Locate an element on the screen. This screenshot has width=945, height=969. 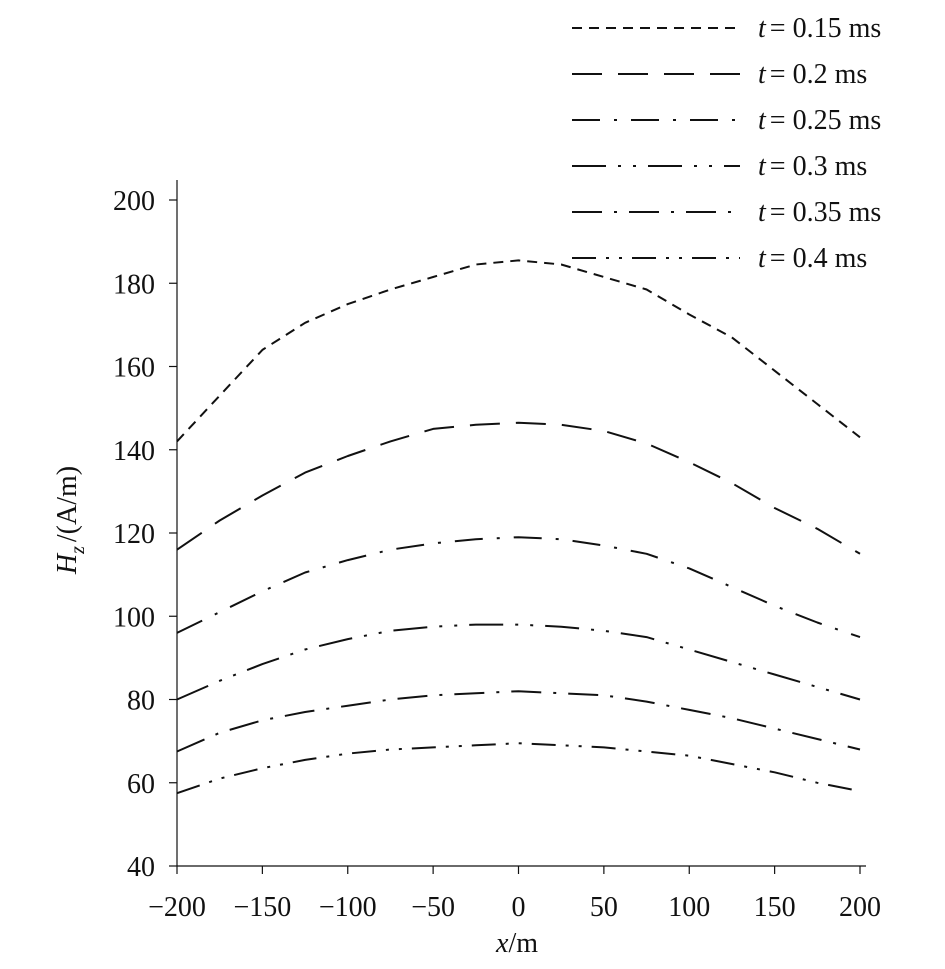
y-tick-label: 80 is located at coordinates (141, 701).